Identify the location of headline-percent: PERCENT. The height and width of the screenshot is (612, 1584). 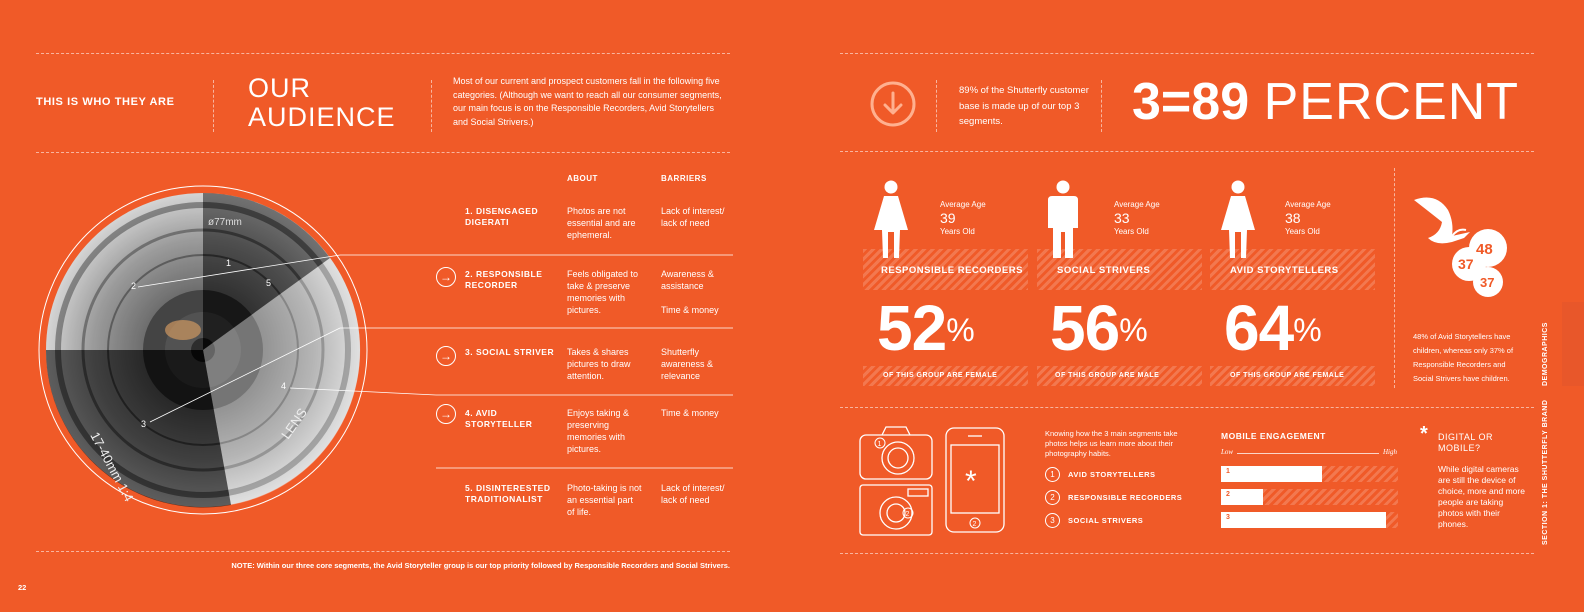
(1391, 102).